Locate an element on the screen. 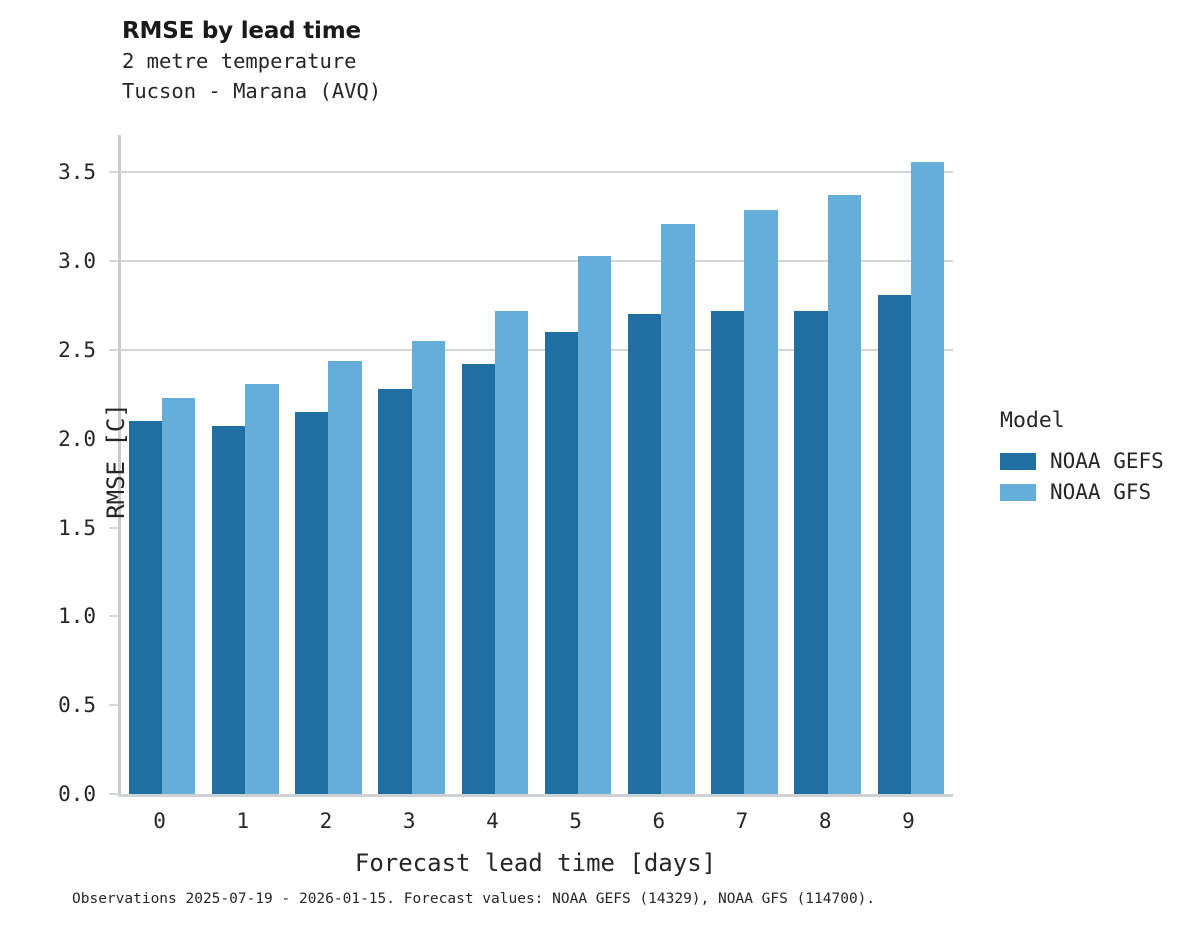 The image size is (1188, 928). legend-item-label: NOAA GFS is located at coordinates (1101, 492).